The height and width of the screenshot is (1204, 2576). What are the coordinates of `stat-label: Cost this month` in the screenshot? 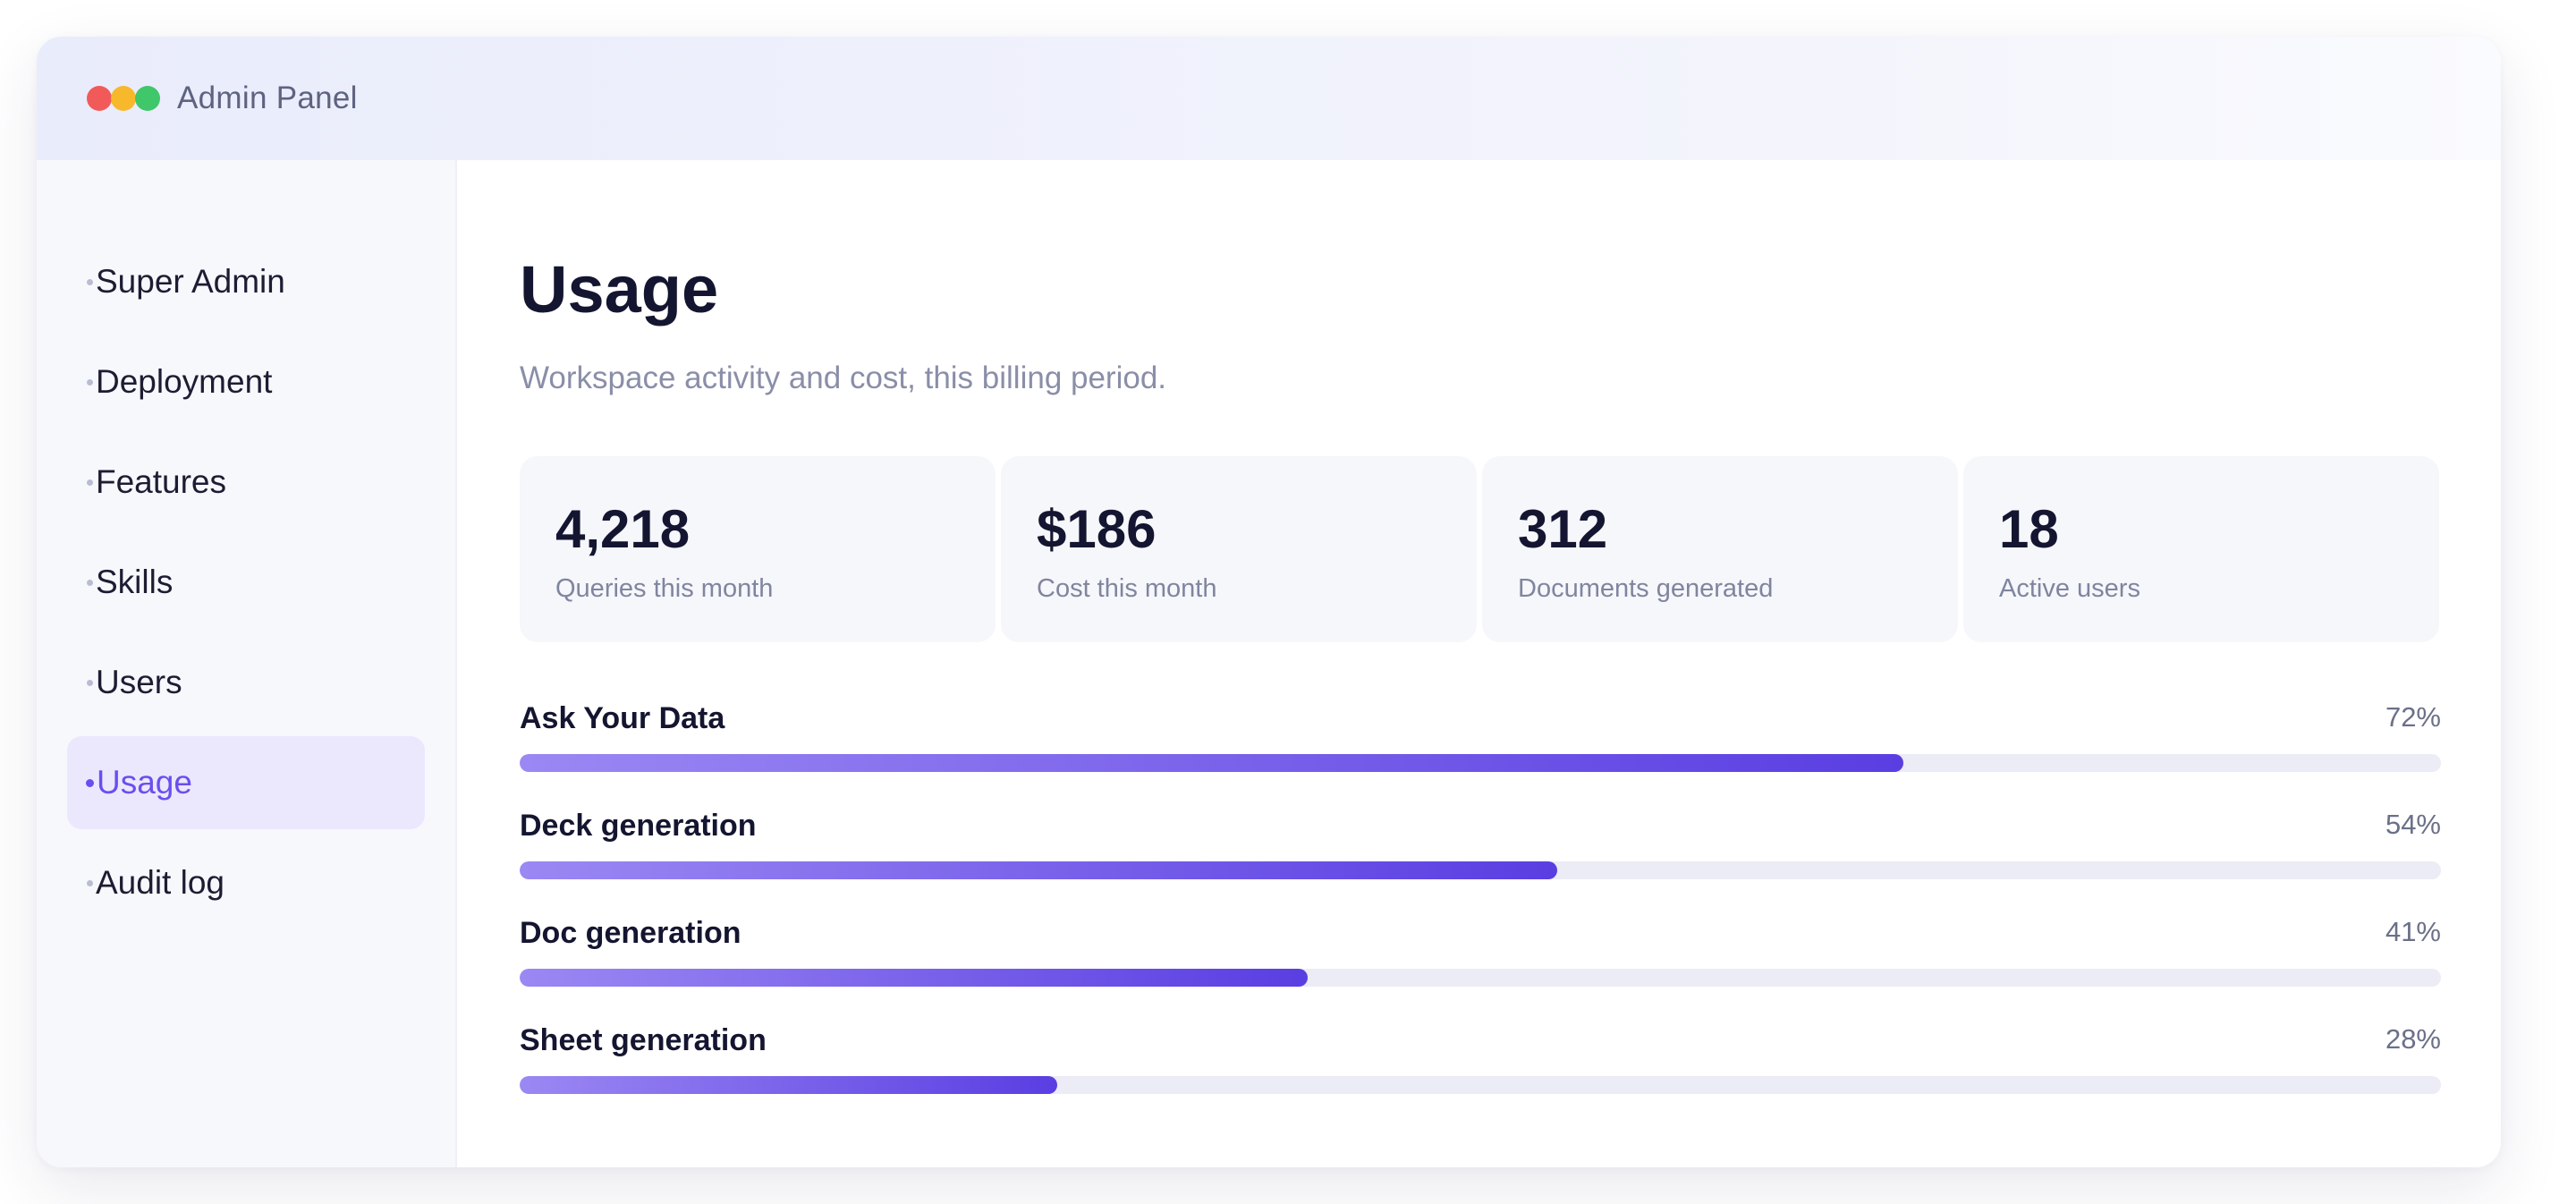 It's located at (1127, 589).